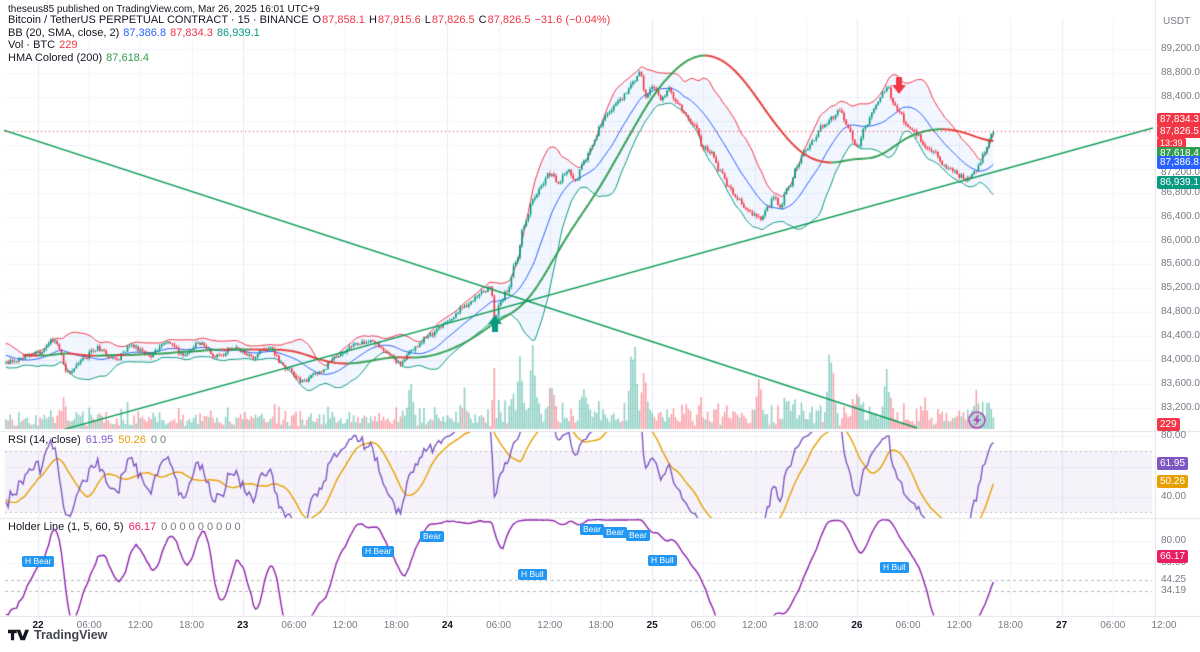  I want to click on axis-badge: 86,939.1, so click(1178, 182).